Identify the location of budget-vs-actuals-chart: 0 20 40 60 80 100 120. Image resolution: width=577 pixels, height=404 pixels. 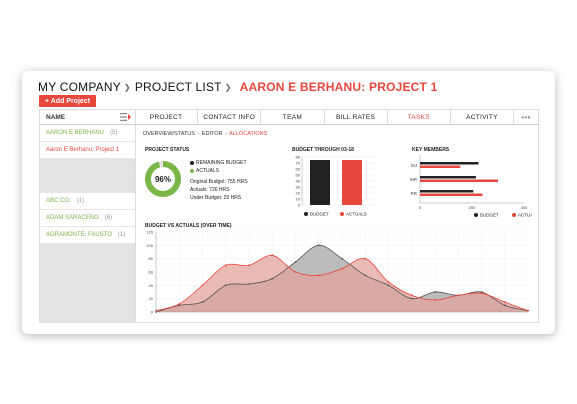
(337, 272).